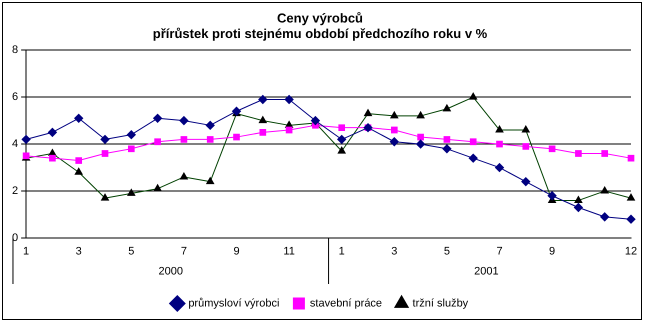 The height and width of the screenshot is (326, 648). I want to click on legend-label: průmysloví výrobci, so click(234, 304).